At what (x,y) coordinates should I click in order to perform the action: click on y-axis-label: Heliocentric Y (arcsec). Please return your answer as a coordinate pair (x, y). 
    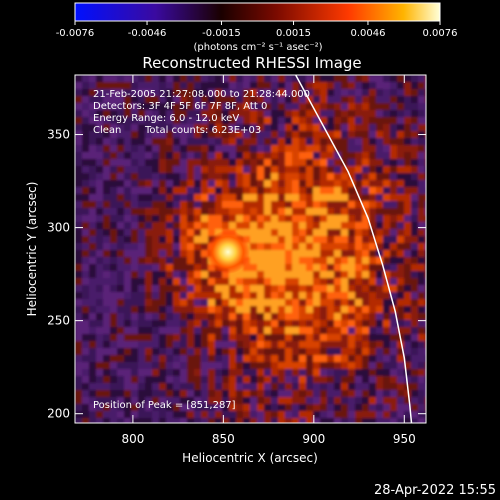
    Looking at the image, I should click on (32, 249).